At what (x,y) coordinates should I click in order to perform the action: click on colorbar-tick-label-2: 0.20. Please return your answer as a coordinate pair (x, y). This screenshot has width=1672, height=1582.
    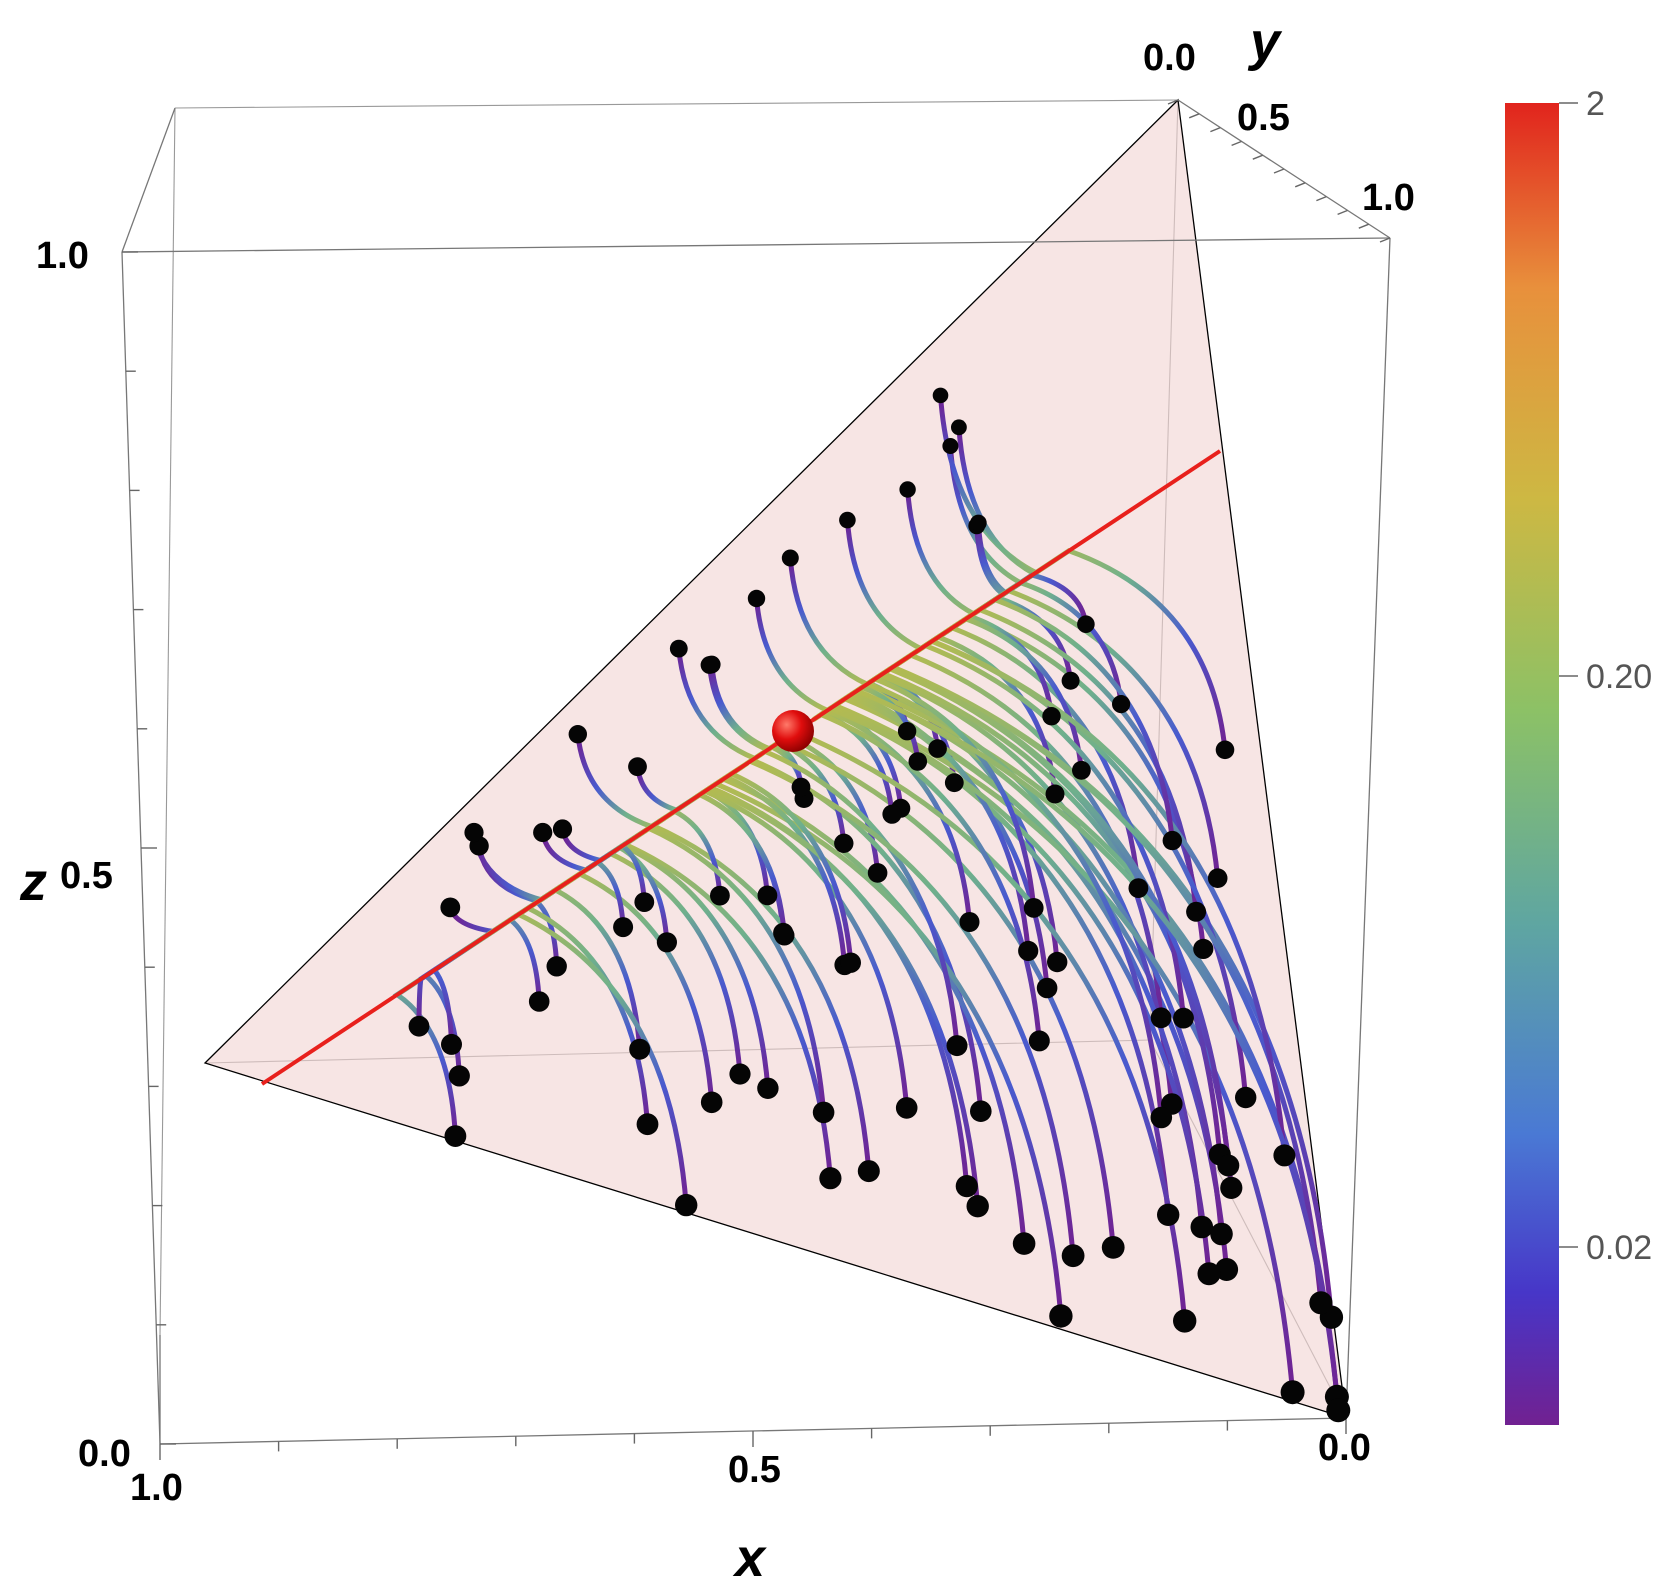
    Looking at the image, I should click on (1619, 677).